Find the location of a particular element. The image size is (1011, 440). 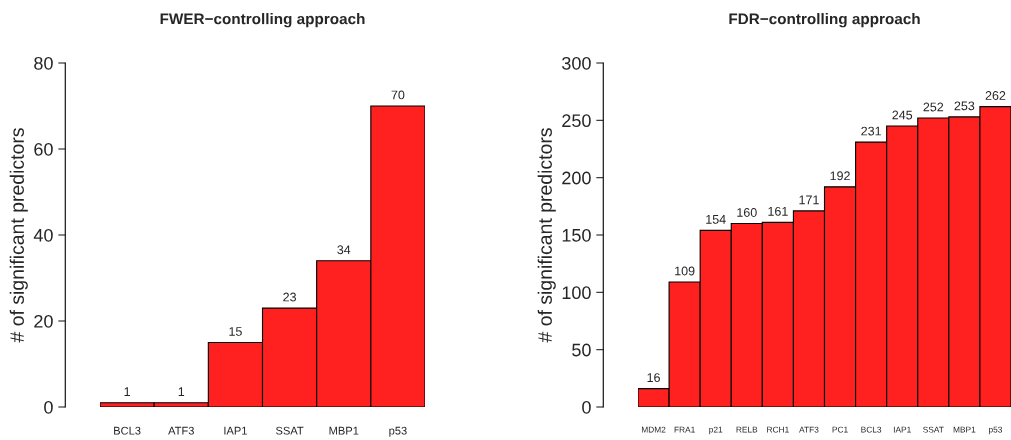

chart-title: FWER−controlling approach is located at coordinates (262, 20).